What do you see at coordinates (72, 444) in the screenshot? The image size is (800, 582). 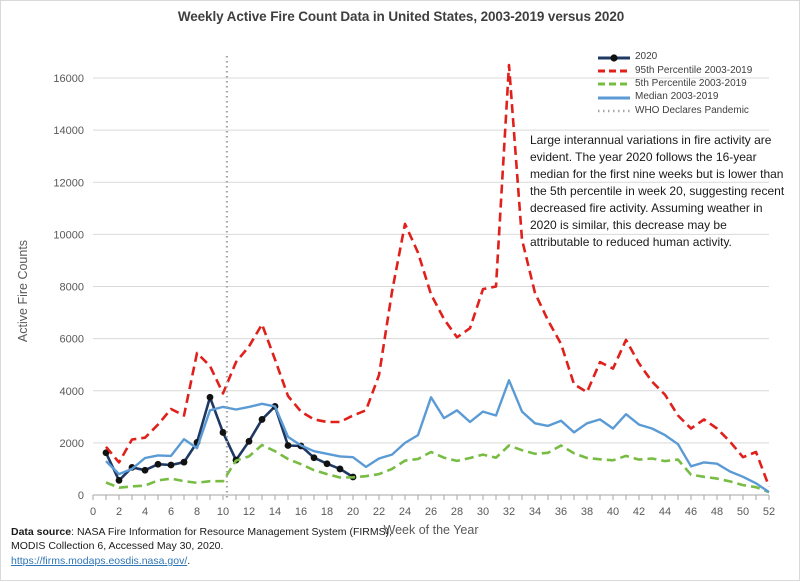 I see `y-tick-label: 2000` at bounding box center [72, 444].